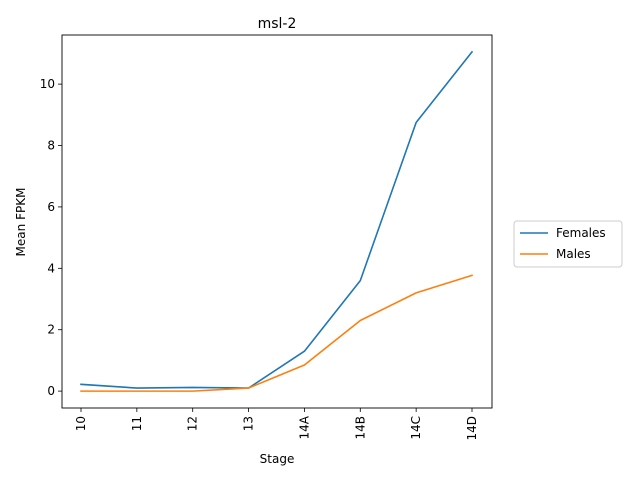  Describe the element at coordinates (51, 268) in the screenshot. I see `y-tick-label: 4` at that location.